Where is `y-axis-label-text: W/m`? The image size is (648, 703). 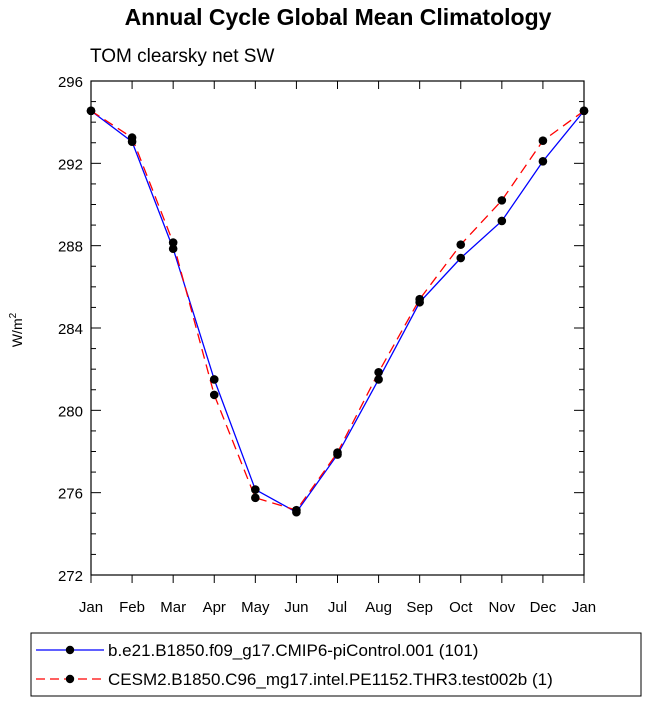 y-axis-label-text: W/m is located at coordinates (17, 332).